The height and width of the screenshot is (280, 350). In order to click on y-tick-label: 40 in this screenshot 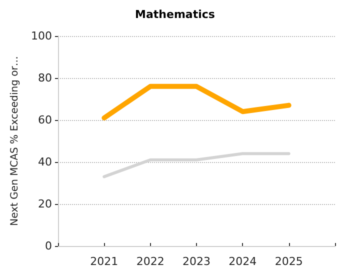, I will do `click(45, 162)`.